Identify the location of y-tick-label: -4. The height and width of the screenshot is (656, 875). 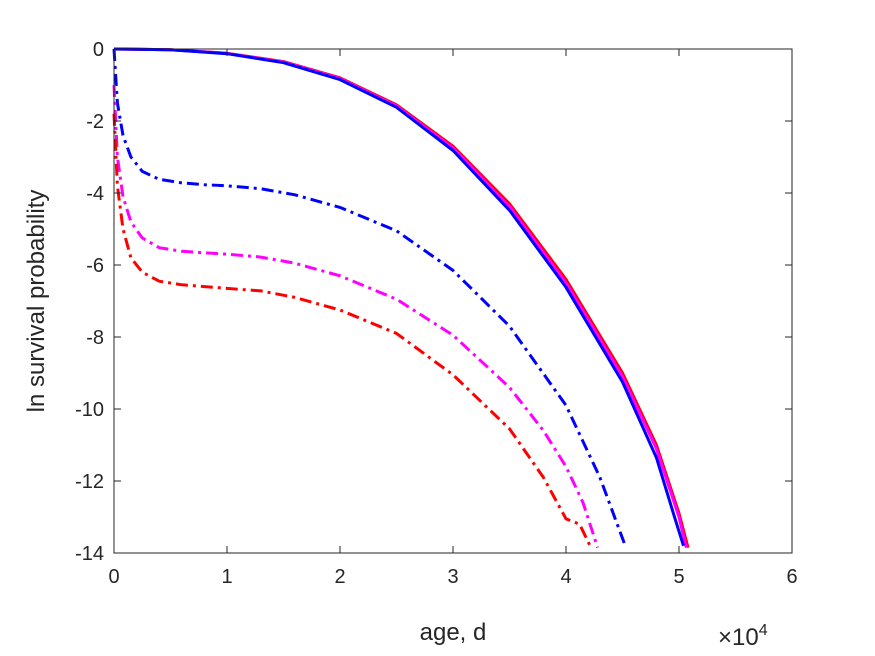
(95, 194).